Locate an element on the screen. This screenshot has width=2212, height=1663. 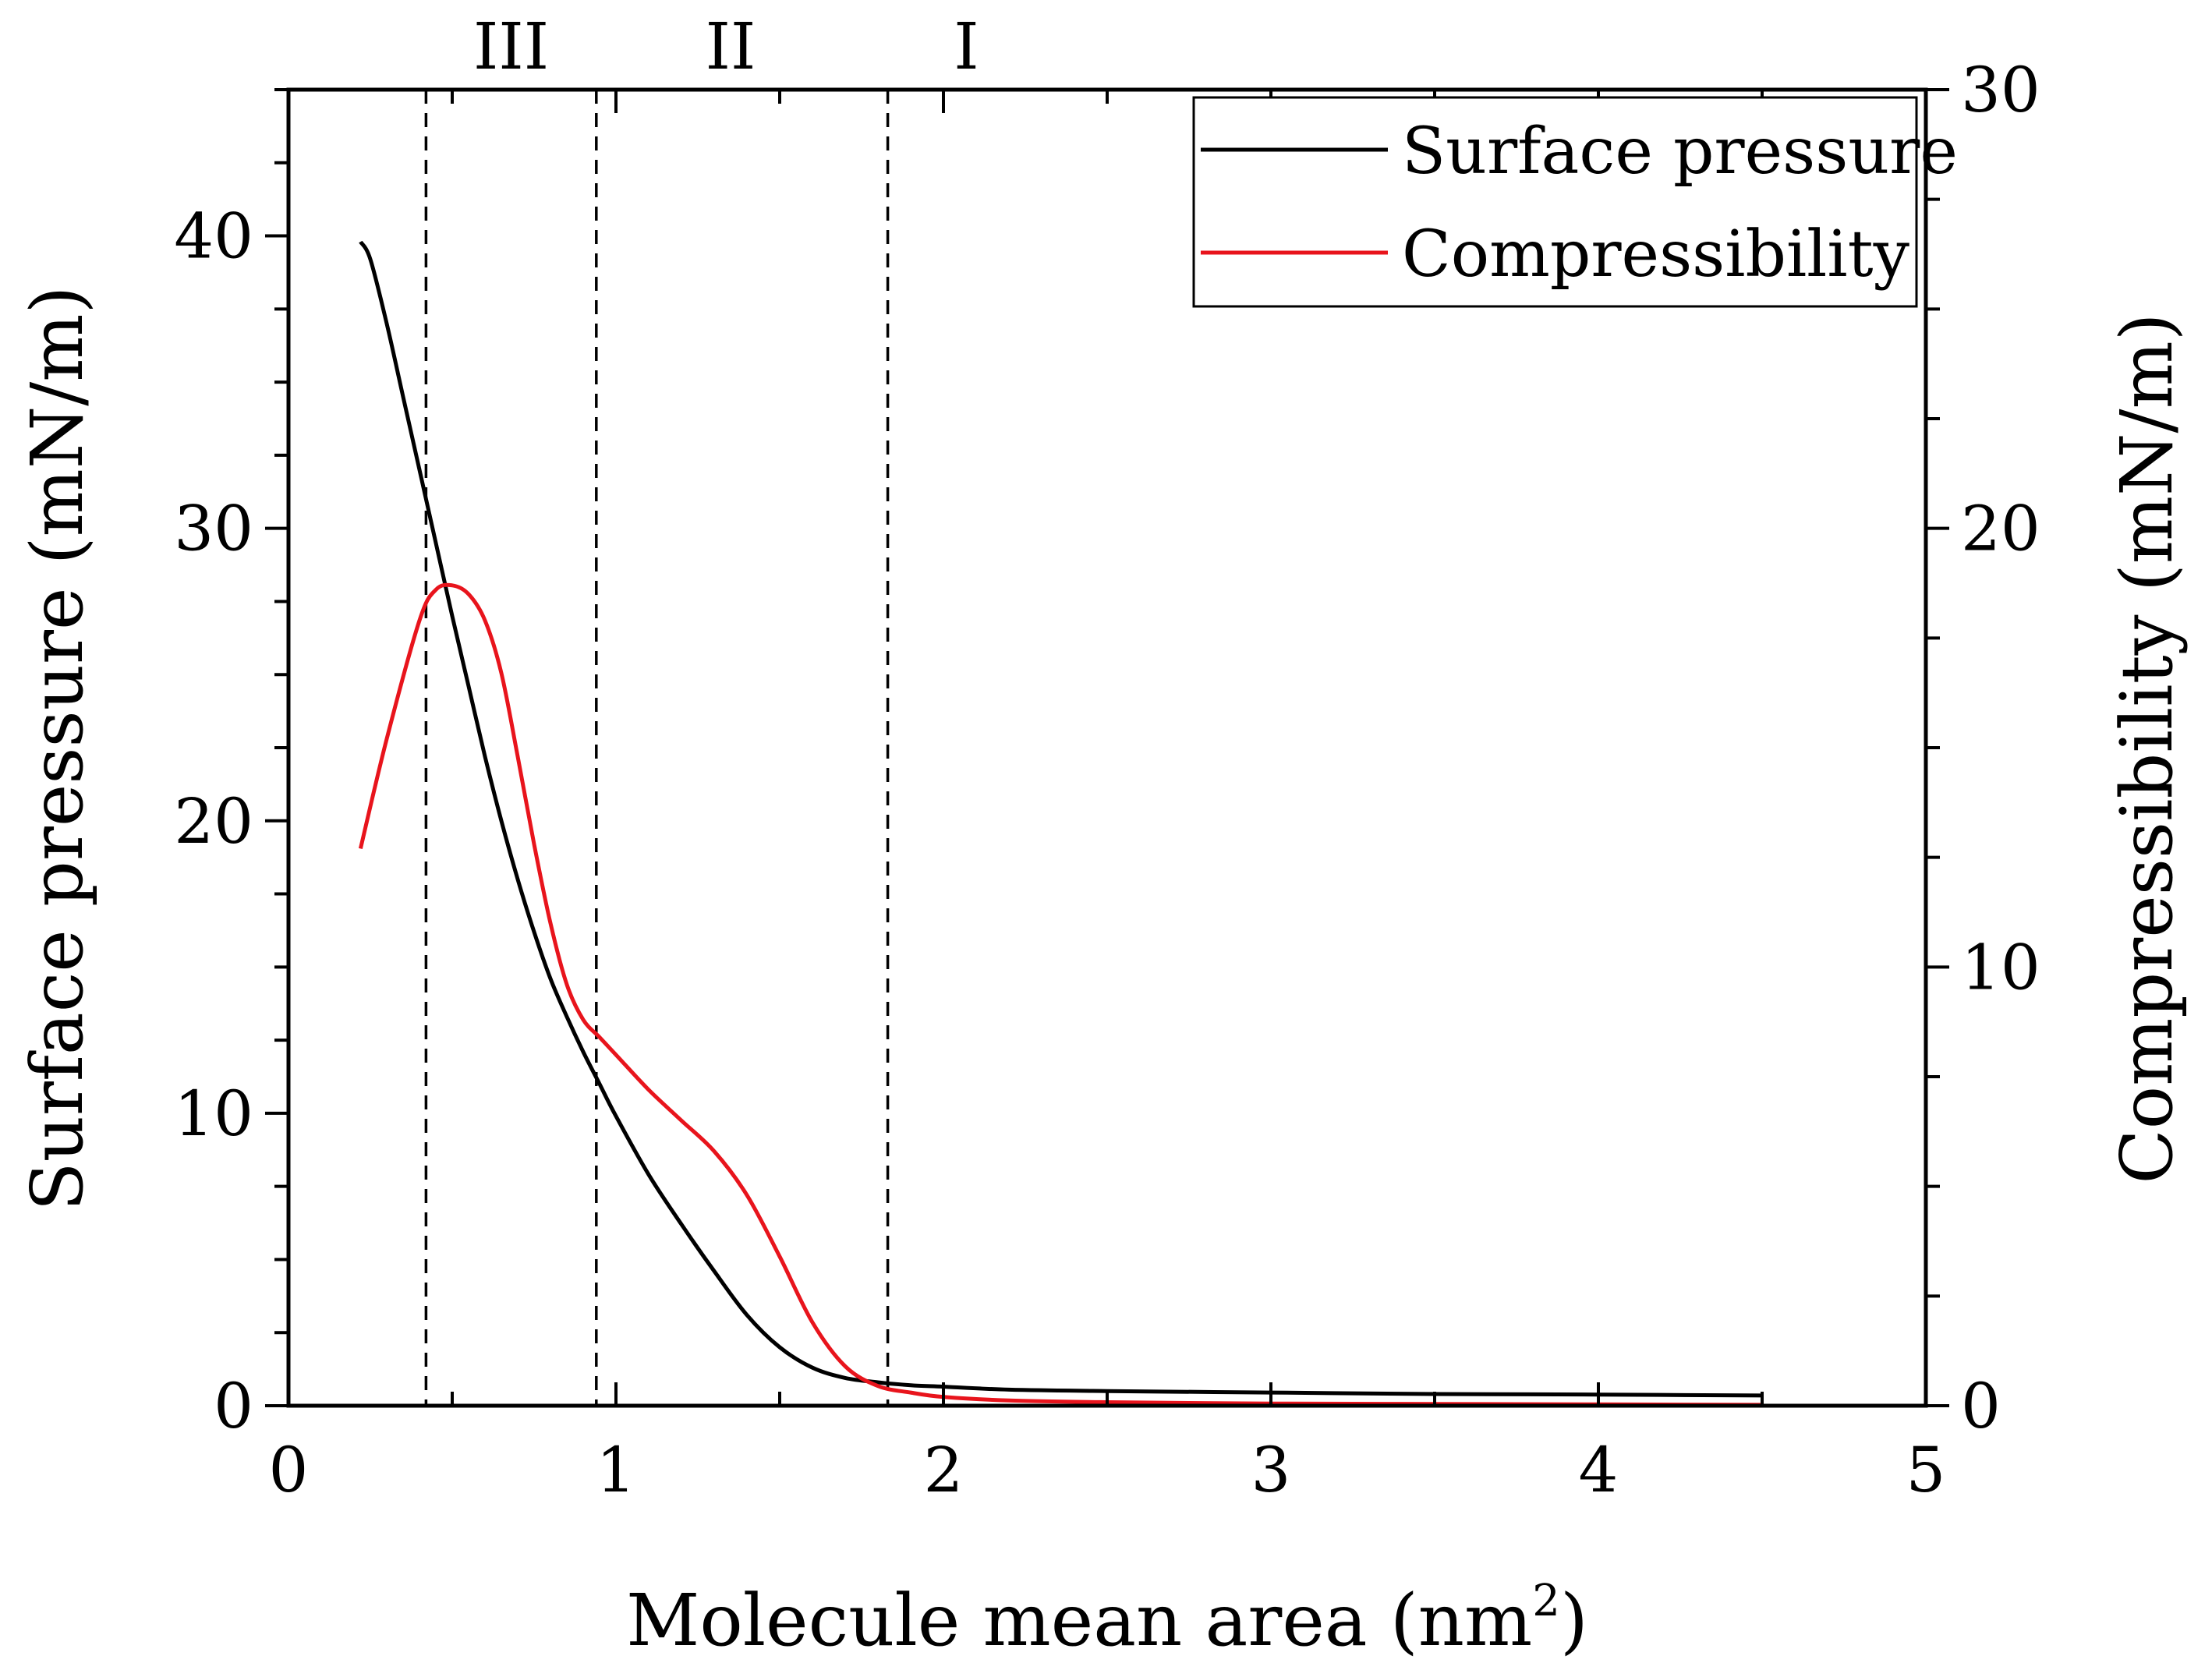
y-left-tick-label: 0 is located at coordinates (234, 1406).